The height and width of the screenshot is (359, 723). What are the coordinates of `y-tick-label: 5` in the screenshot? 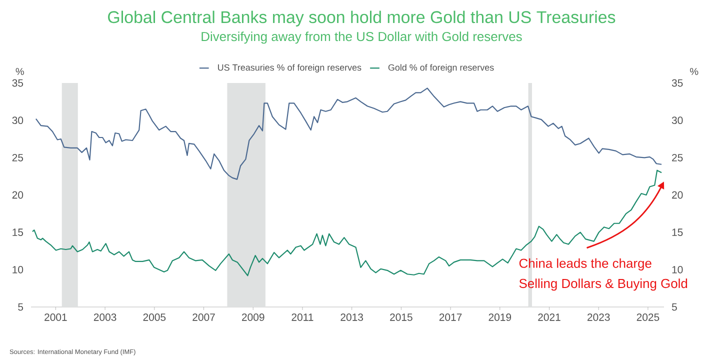 It's located at (21, 307).